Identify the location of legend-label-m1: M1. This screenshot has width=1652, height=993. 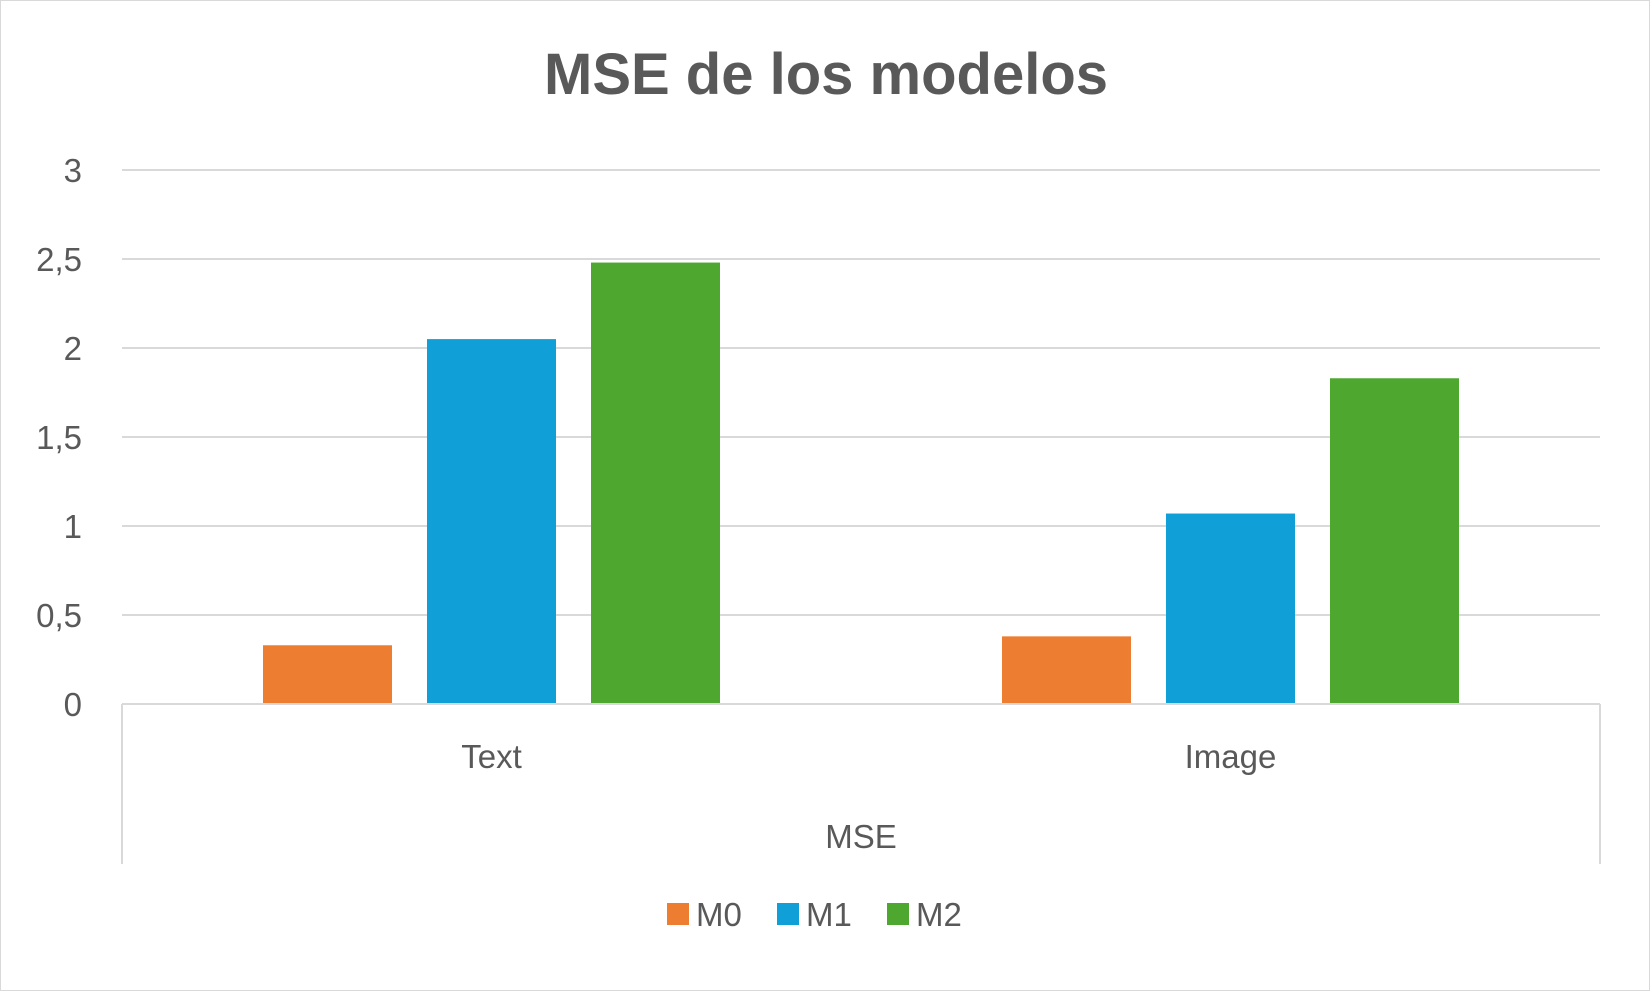
(829, 914).